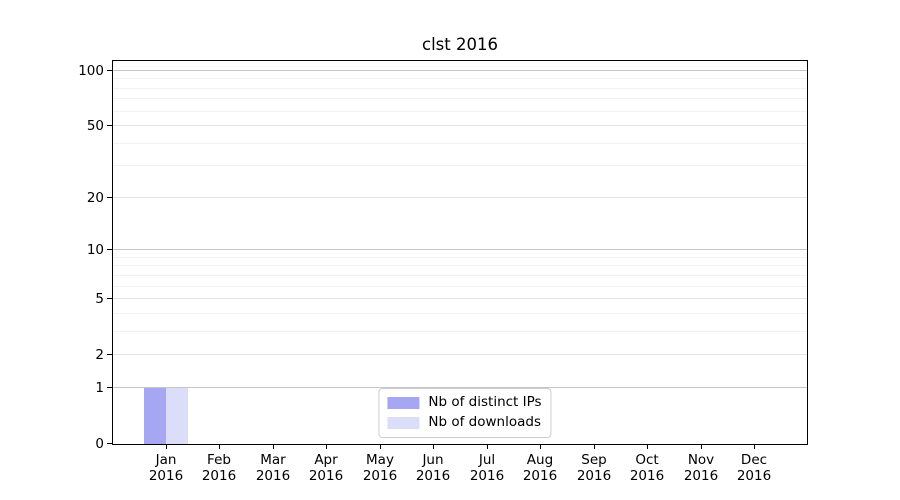 The image size is (900, 500). Describe the element at coordinates (380, 446) in the screenshot. I see `x-tick-may-2016` at that location.